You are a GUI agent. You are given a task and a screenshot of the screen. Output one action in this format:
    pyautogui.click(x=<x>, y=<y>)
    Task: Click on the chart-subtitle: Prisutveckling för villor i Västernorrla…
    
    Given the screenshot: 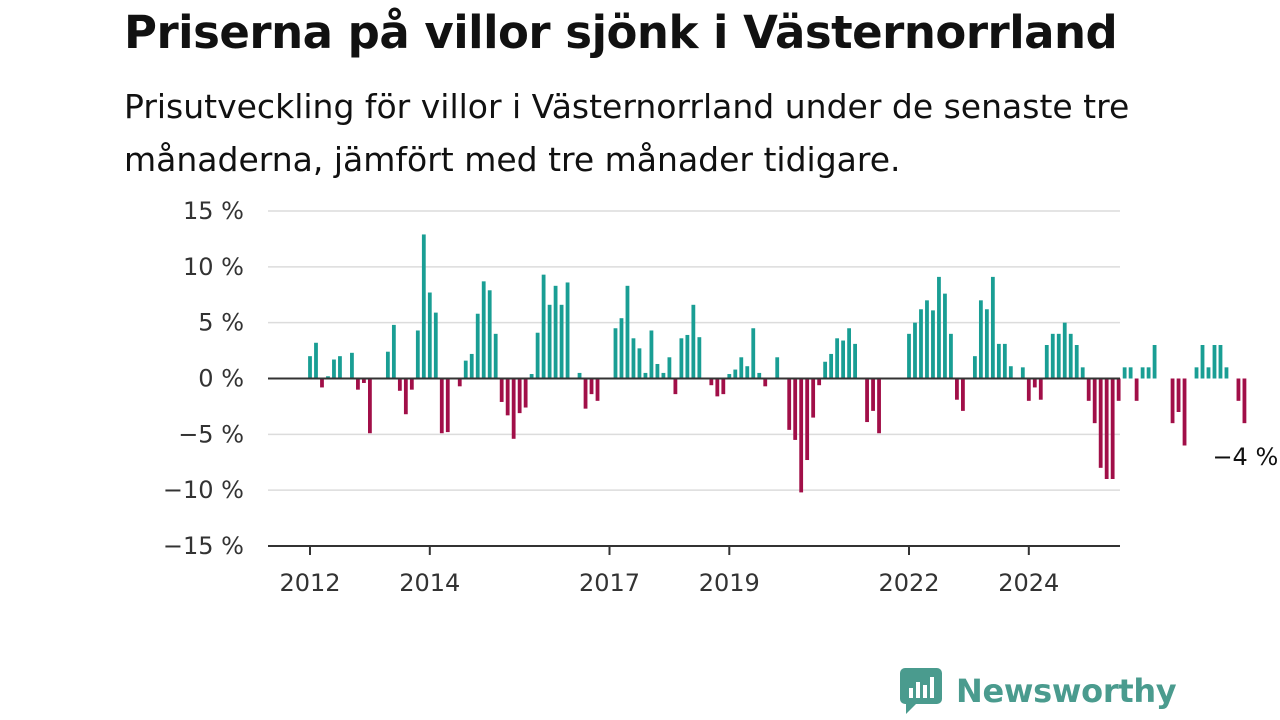 What is the action you would take?
    pyautogui.click(x=627, y=133)
    